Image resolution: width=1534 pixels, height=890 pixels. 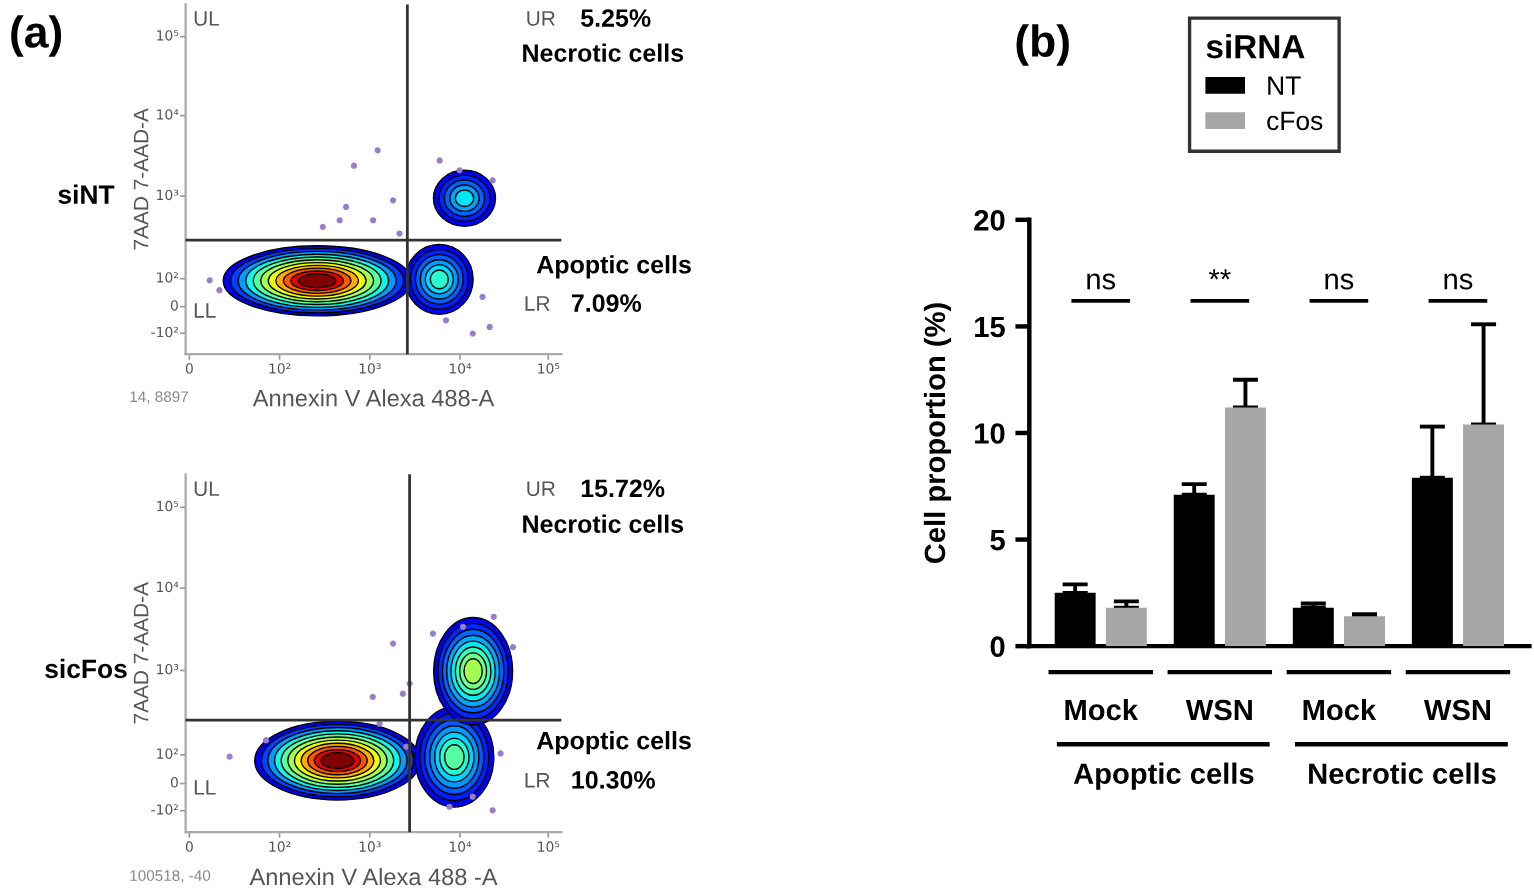 What do you see at coordinates (373, 398) in the screenshot?
I see `text: Annexin V Alexa 488-A` at bounding box center [373, 398].